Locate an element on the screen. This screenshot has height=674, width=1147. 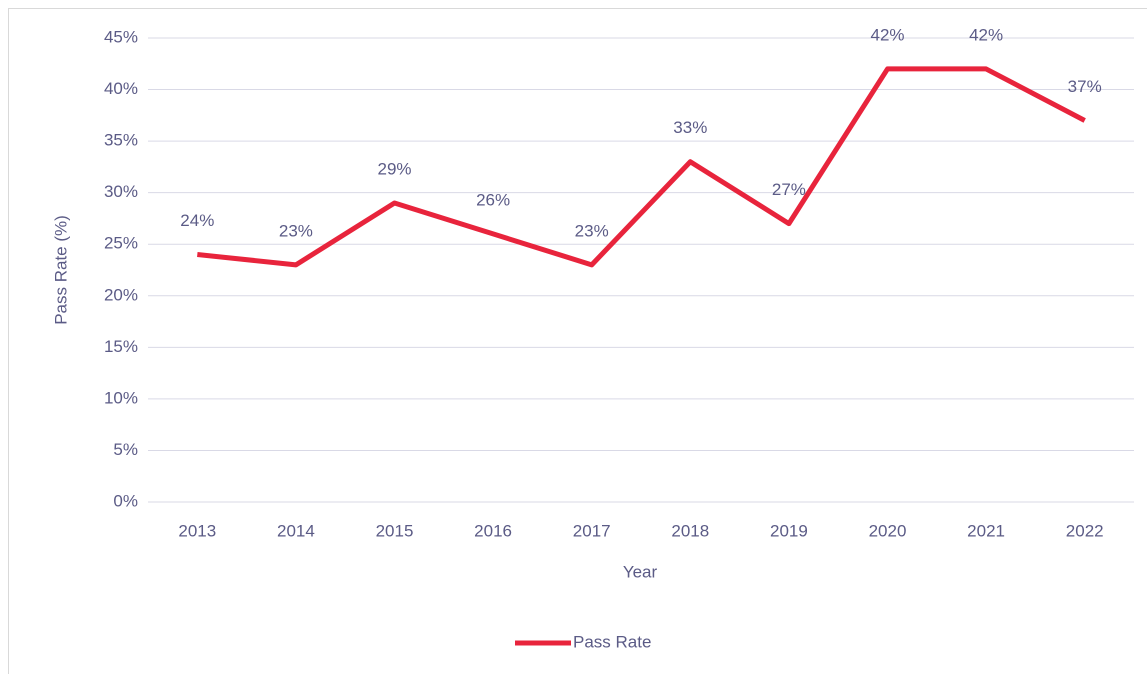
x-tick-label: 2014 is located at coordinates (296, 530).